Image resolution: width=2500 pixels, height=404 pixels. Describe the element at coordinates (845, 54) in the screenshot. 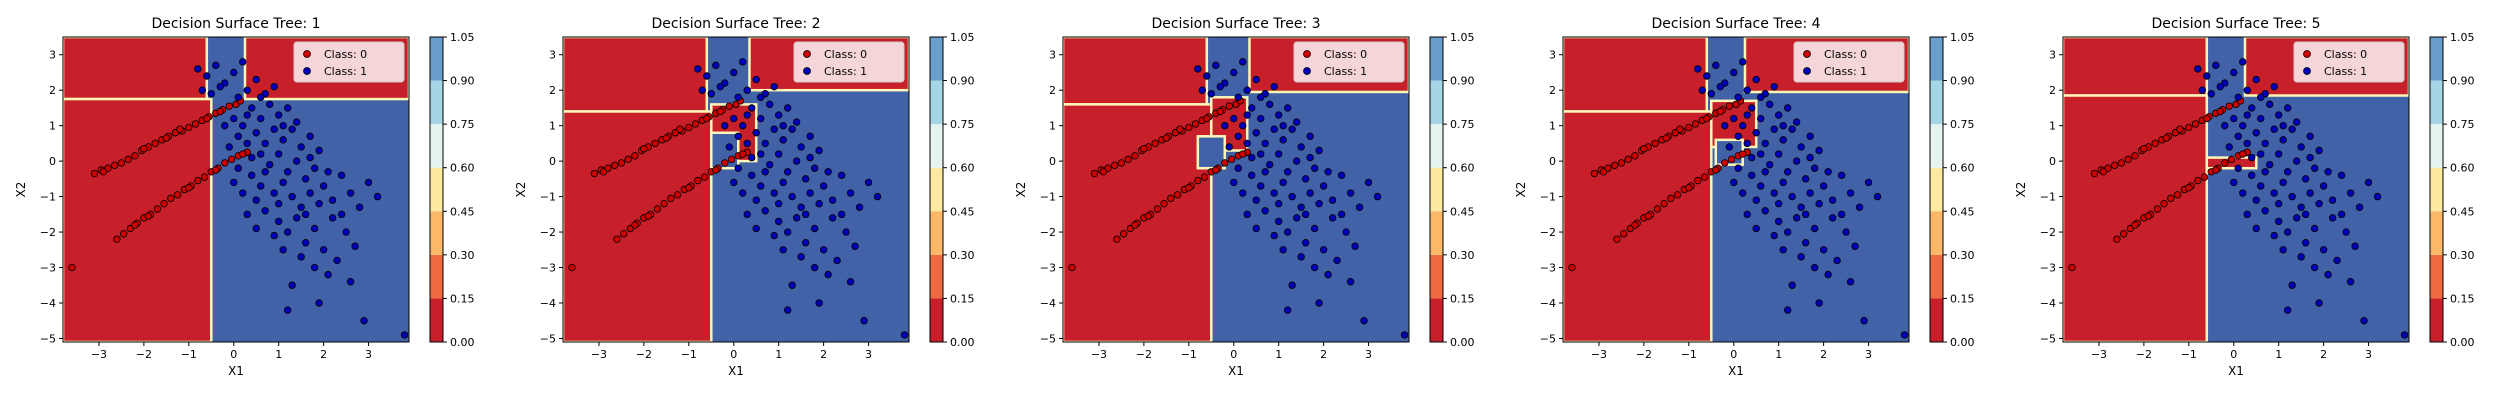

I see `legend-label: Class: 0` at that location.